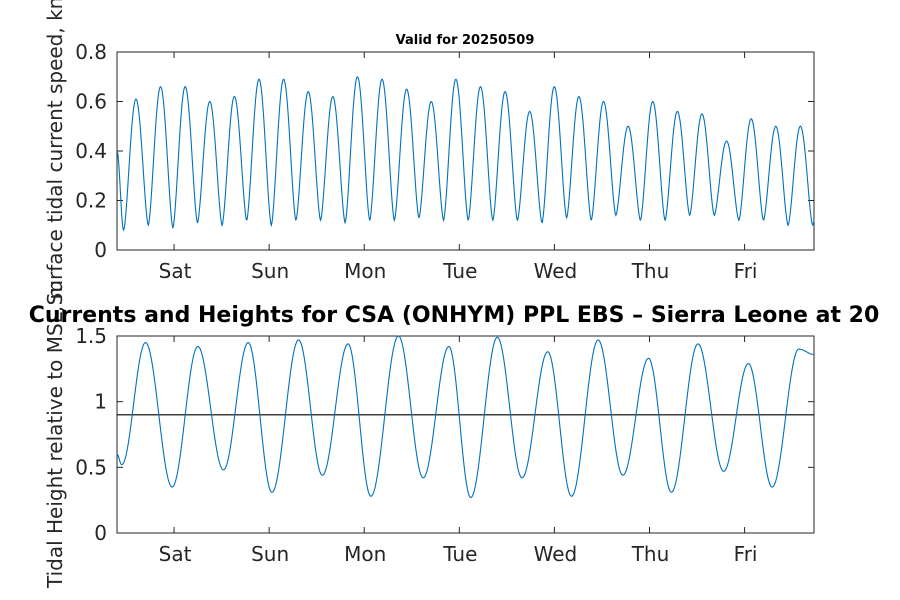 The height and width of the screenshot is (600, 900). I want to click on tidal-height-xtick-label: Fri, so click(746, 554).